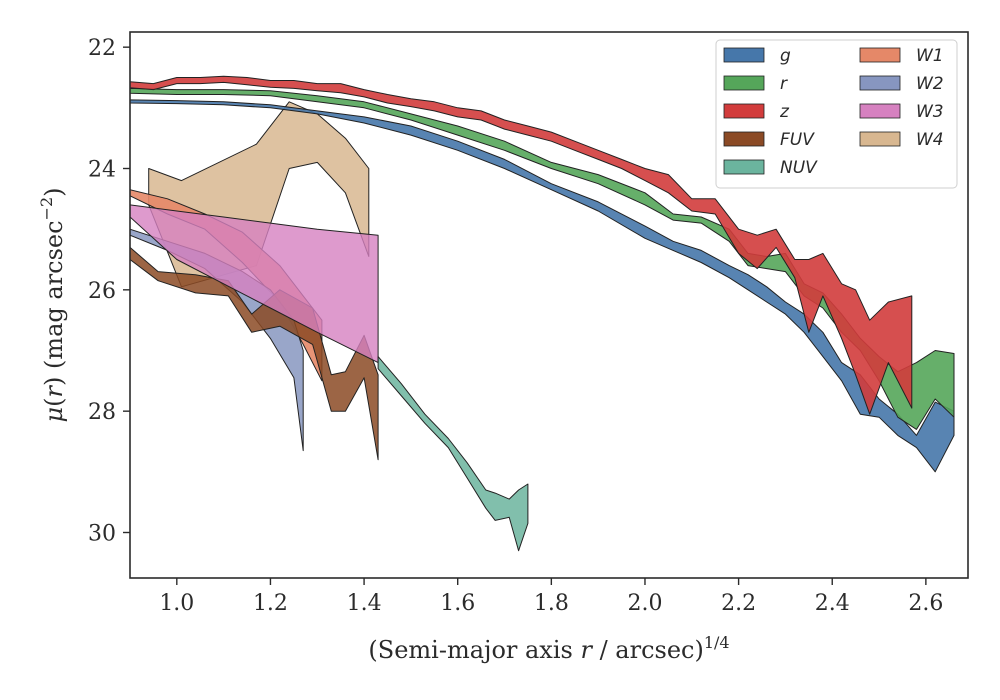  What do you see at coordinates (644, 603) in the screenshot?
I see `x-tick-label: 2.0` at bounding box center [644, 603].